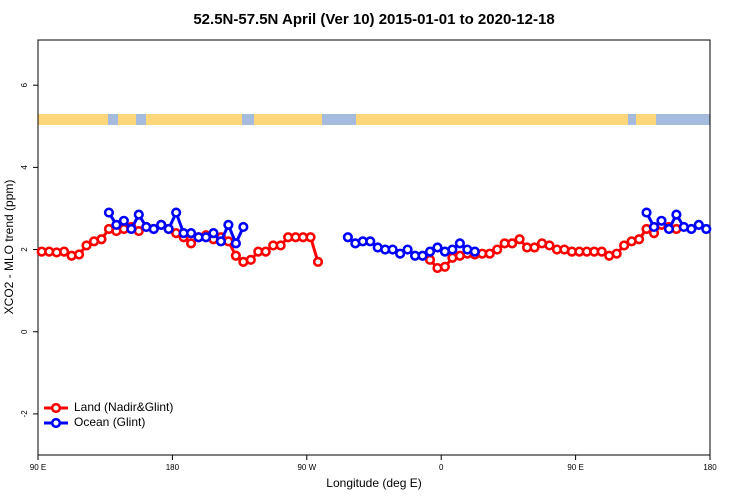  Describe the element at coordinates (24, 249) in the screenshot. I see `y-tick-label: 2` at that location.